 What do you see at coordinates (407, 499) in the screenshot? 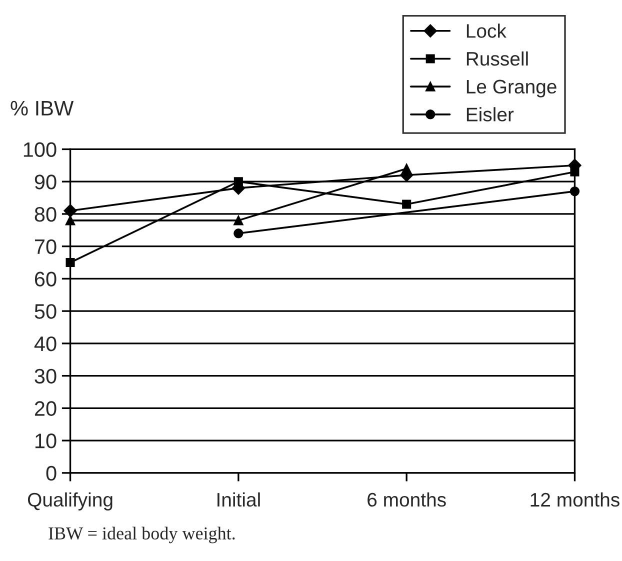
I see `x-tick-label: 6 months` at bounding box center [407, 499].